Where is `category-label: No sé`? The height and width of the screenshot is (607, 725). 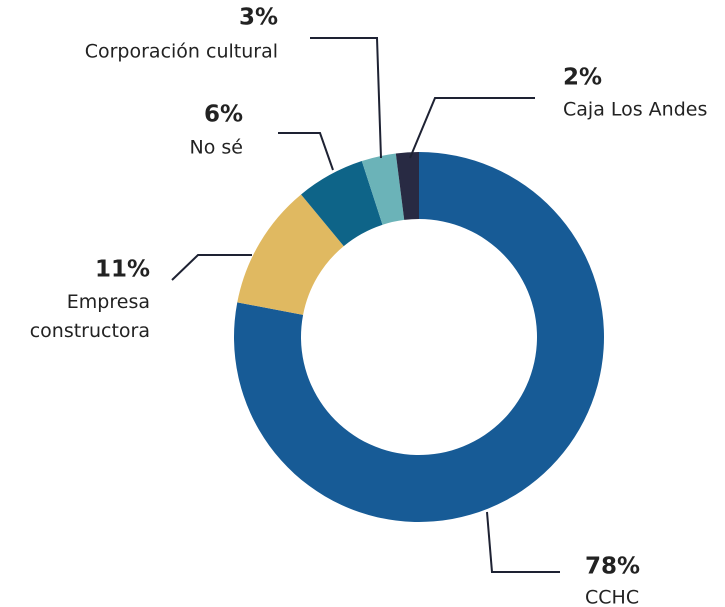
category-label: No sé is located at coordinates (216, 148).